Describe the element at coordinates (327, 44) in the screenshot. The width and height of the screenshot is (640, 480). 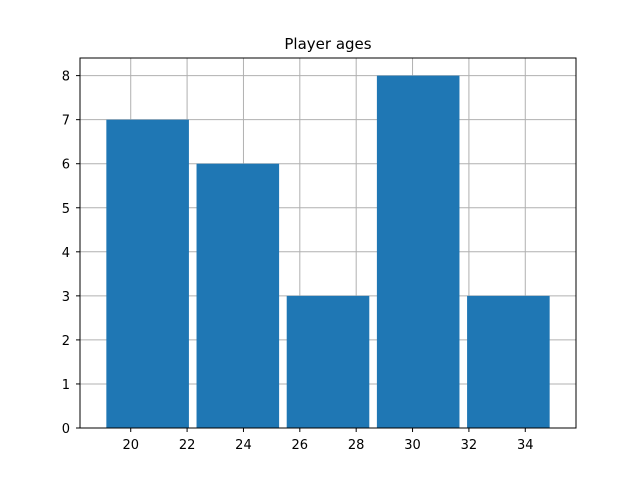
I see `chart-title: Player ages` at that location.